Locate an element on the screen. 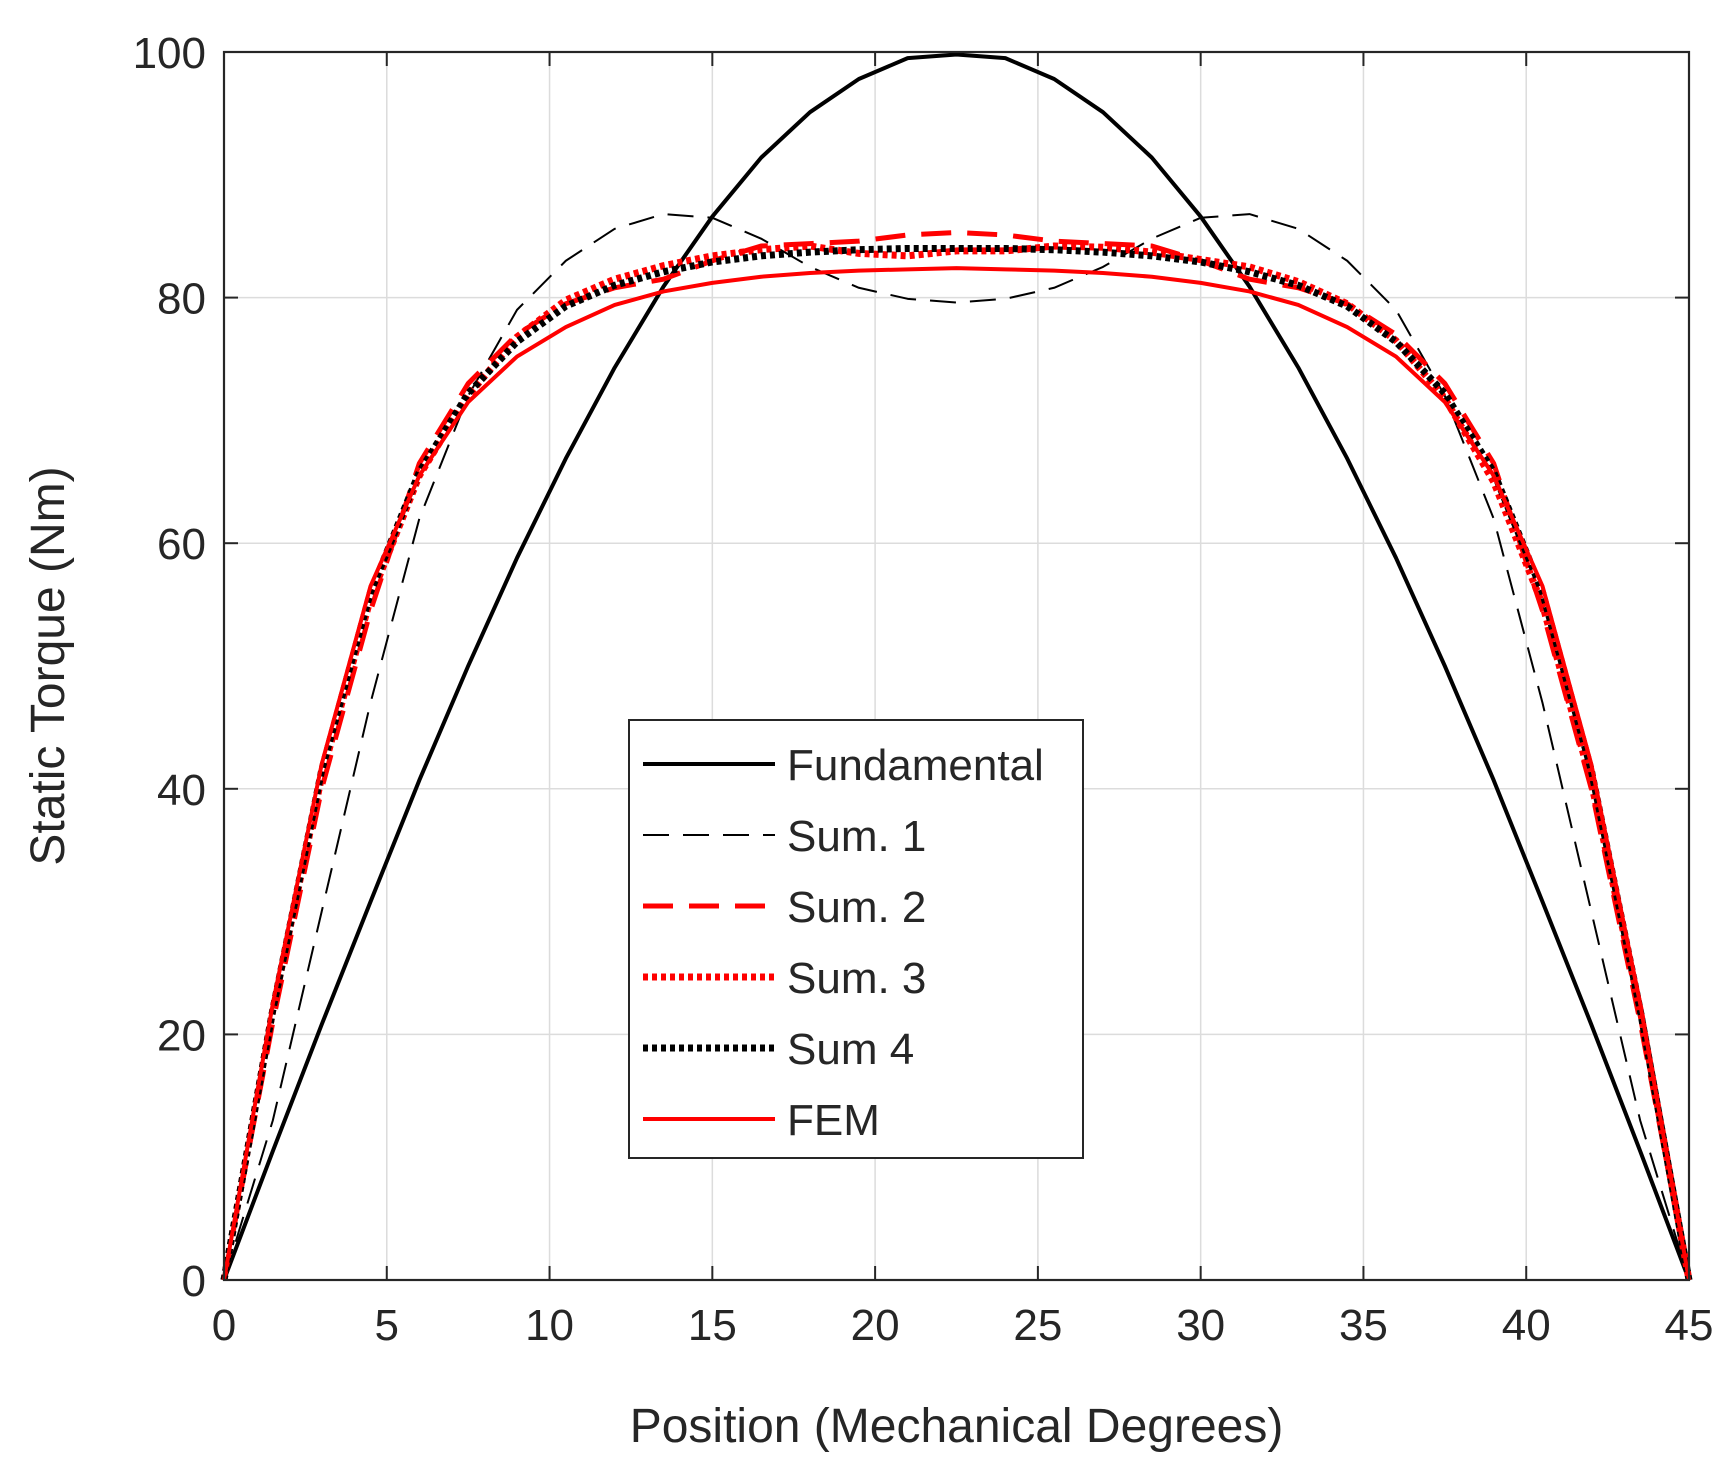 The height and width of the screenshot is (1471, 1733). legend-label: Sum. 1 is located at coordinates (856, 836).